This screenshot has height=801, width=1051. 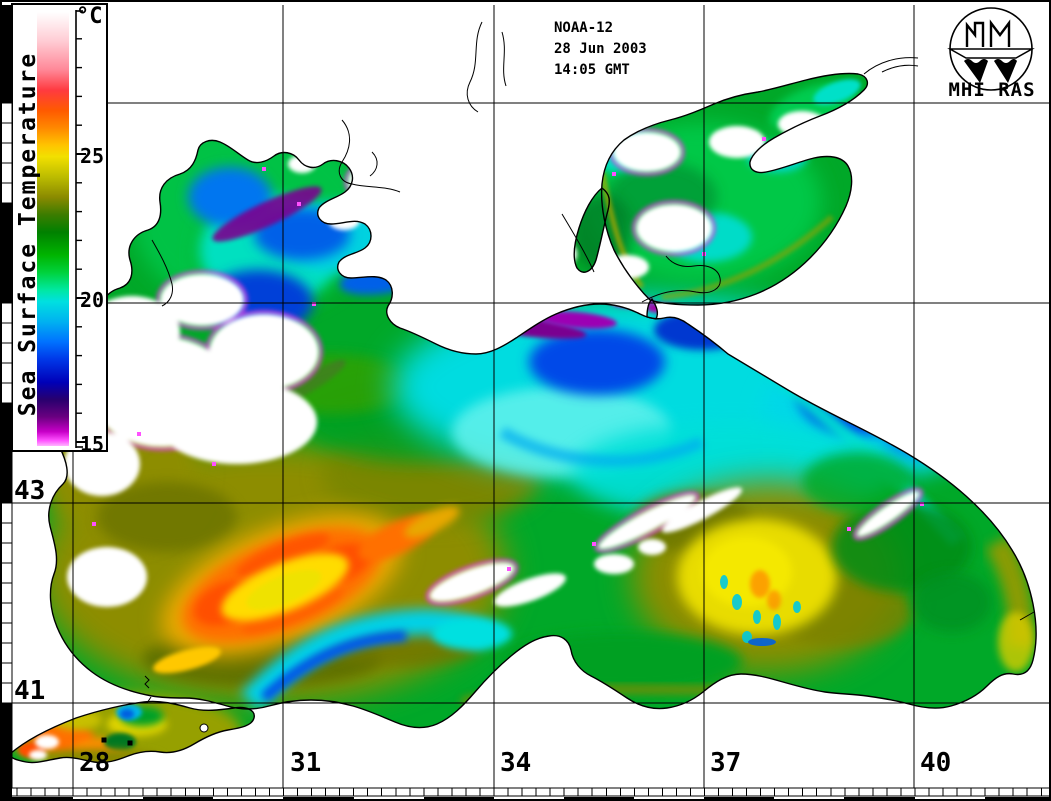 I want to click on scene-annotation: NOAA-12 28 Jun 2003 14:05 GMT, so click(x=600, y=49).